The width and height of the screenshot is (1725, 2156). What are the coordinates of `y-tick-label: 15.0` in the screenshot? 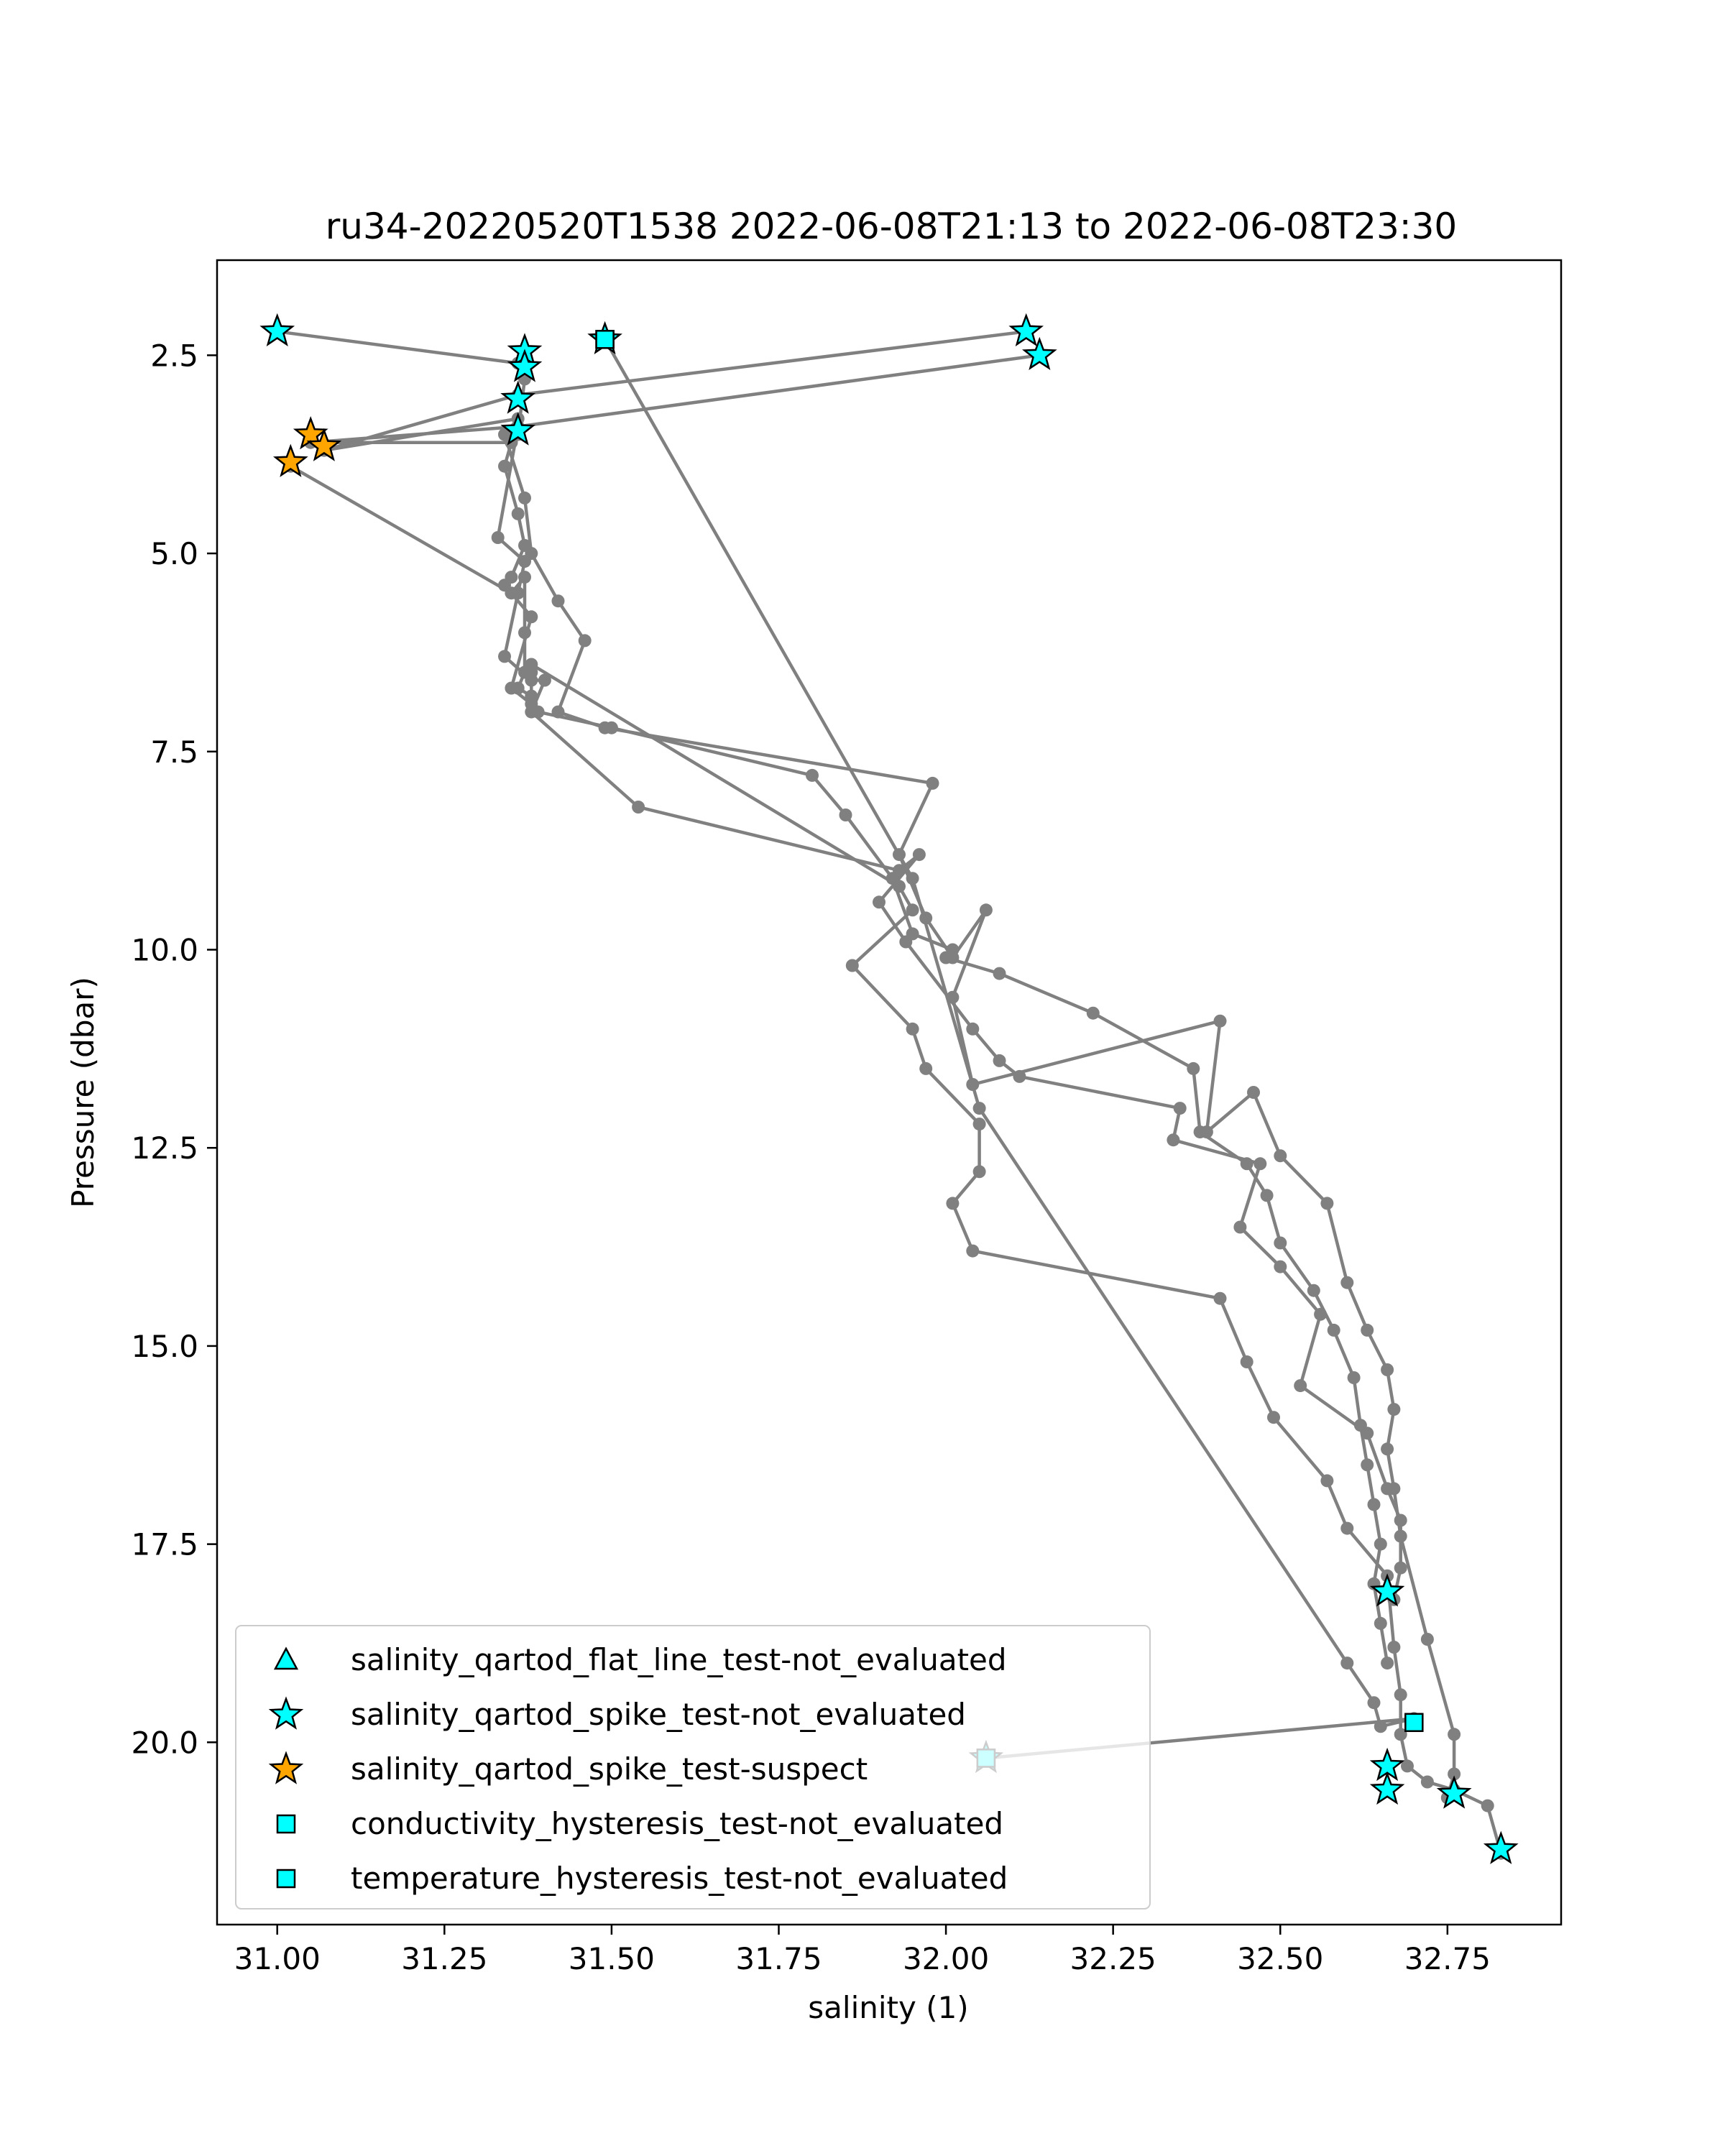 It's located at (164, 1346).